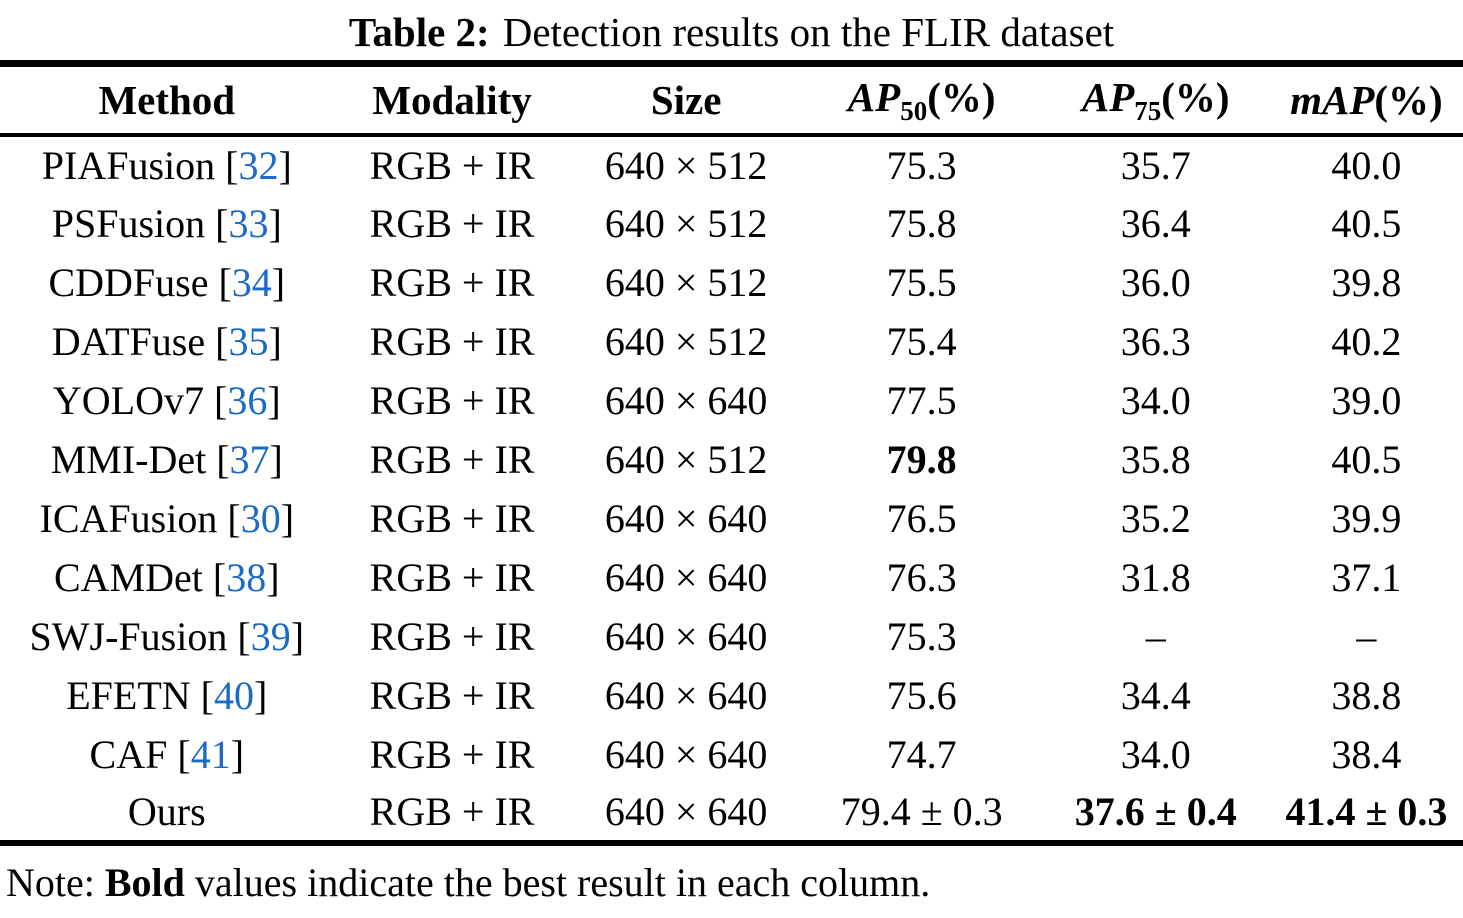 This screenshot has width=1463, height=918. I want to click on column-header-ap50: AP50(%), so click(921, 99).